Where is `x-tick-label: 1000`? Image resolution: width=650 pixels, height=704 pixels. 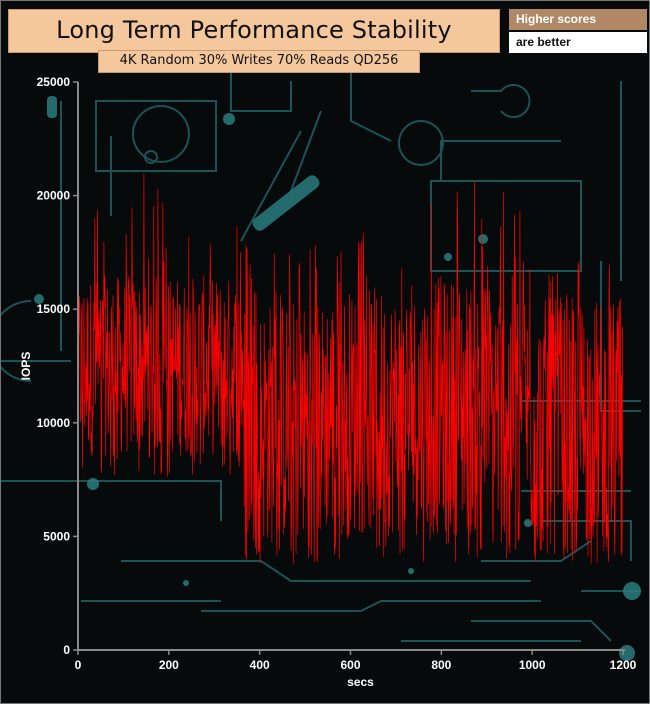
x-tick-label: 1000 is located at coordinates (532, 665).